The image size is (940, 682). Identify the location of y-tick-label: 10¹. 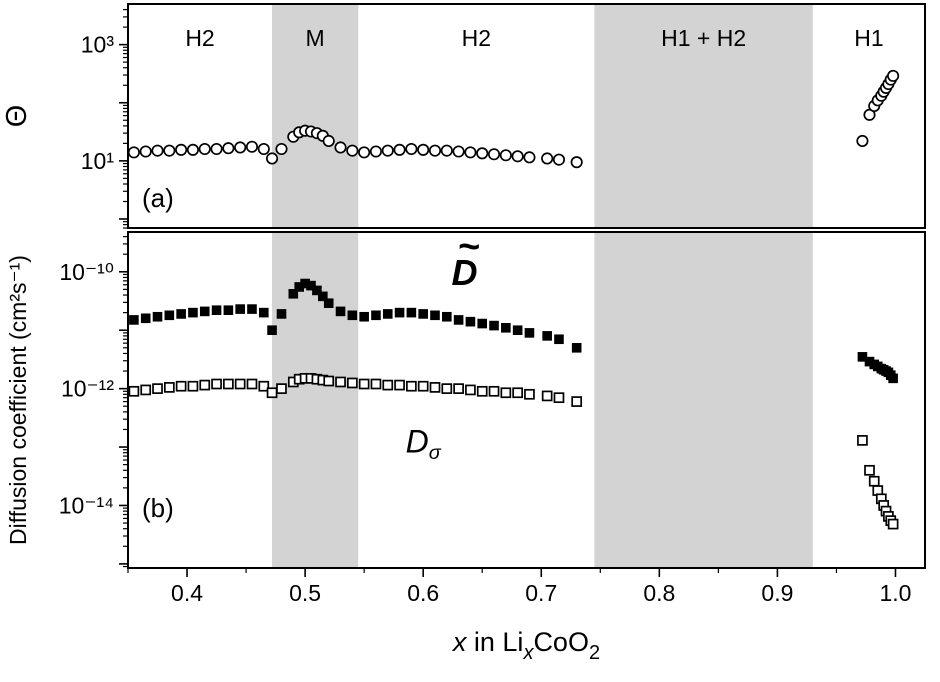
(98, 161).